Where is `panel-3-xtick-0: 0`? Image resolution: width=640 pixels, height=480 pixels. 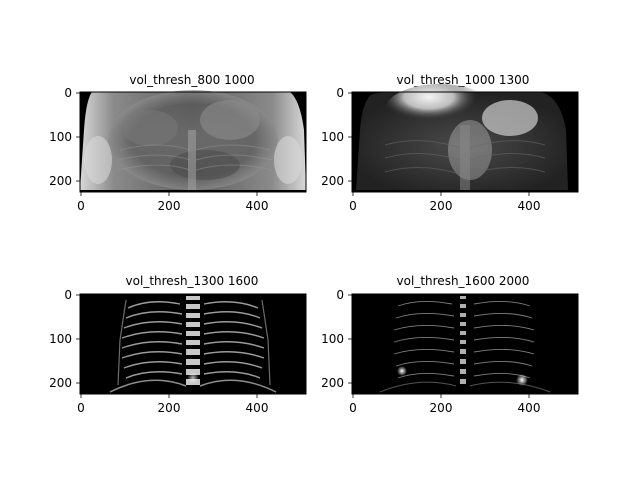 panel-3-xtick-0: 0 is located at coordinates (81, 408).